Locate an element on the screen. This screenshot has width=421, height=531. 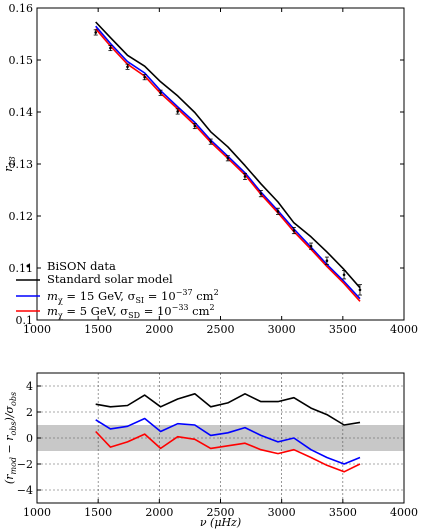
legend-label-ssm: Standard solar model is located at coordinates (110, 279).